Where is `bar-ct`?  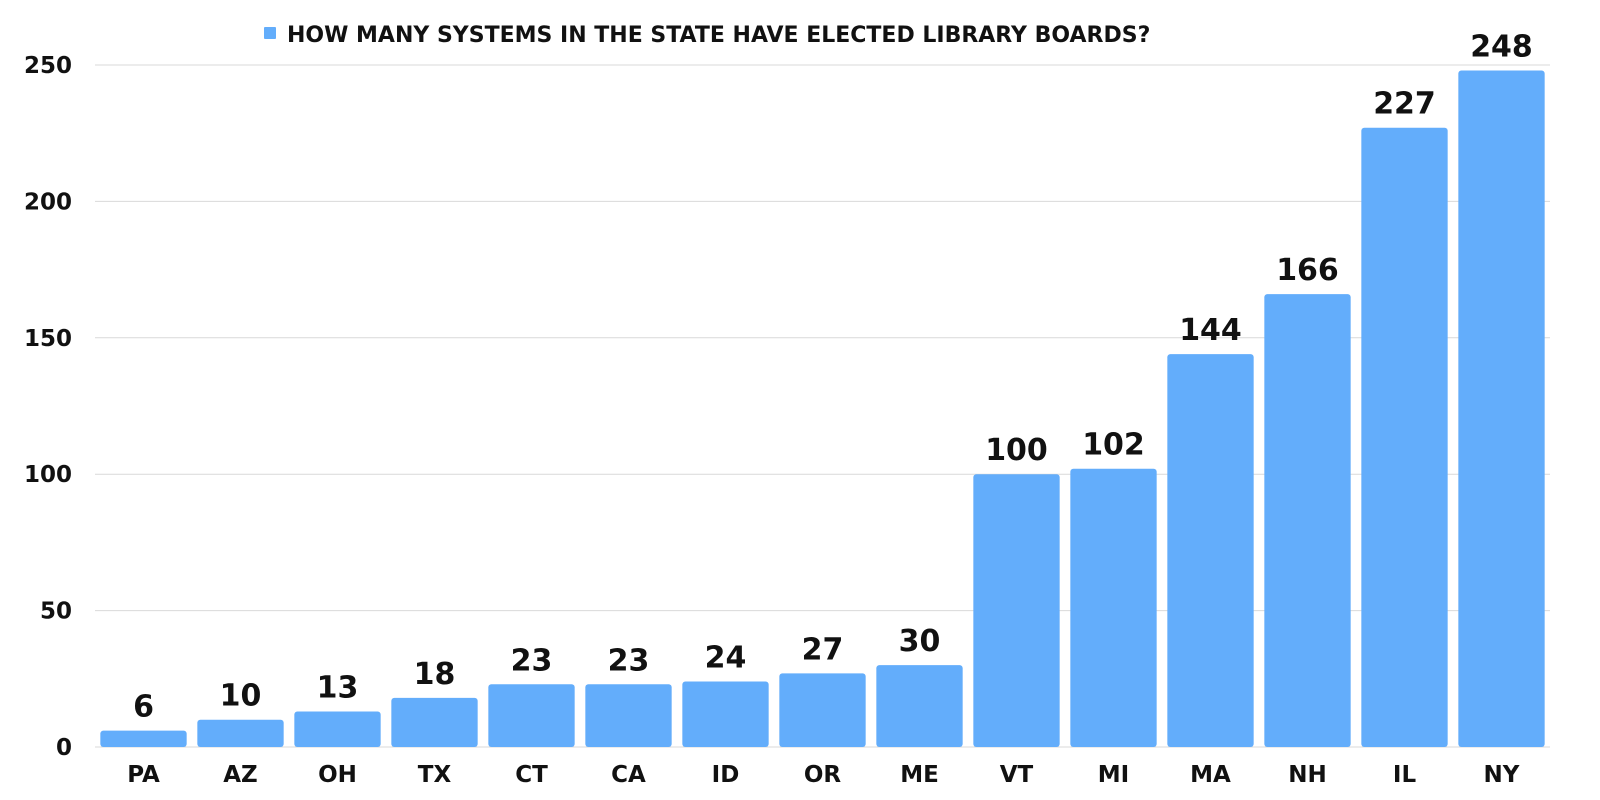
bar-ct is located at coordinates (531, 715).